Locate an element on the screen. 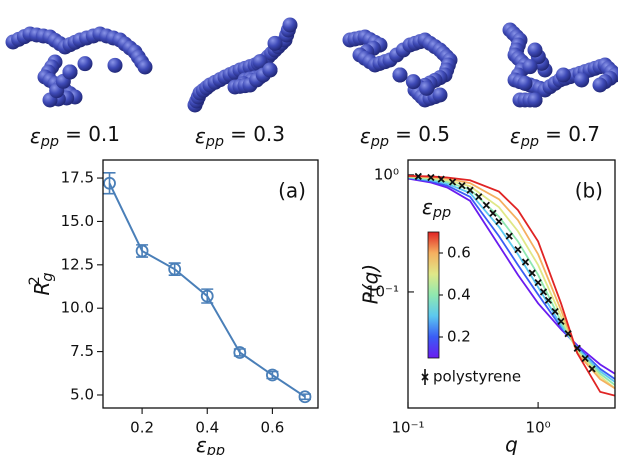 Image resolution: width=618 pixels, height=455 pixels. x-axis-label-symbol: ε is located at coordinates (201, 444).